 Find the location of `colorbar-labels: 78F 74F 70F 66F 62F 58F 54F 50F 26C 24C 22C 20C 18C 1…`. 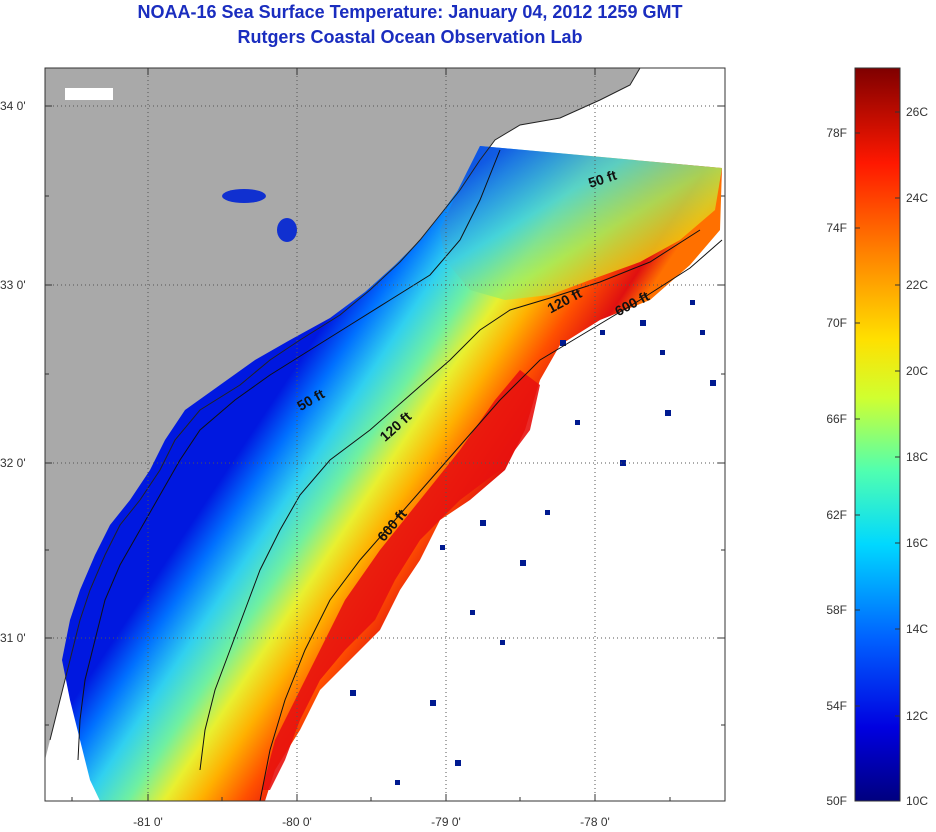

colorbar-labels: 78F 74F 70F 66F 62F 58F 54F 50F 26C 24C 22C 20C 18C 1… is located at coordinates (877, 456).